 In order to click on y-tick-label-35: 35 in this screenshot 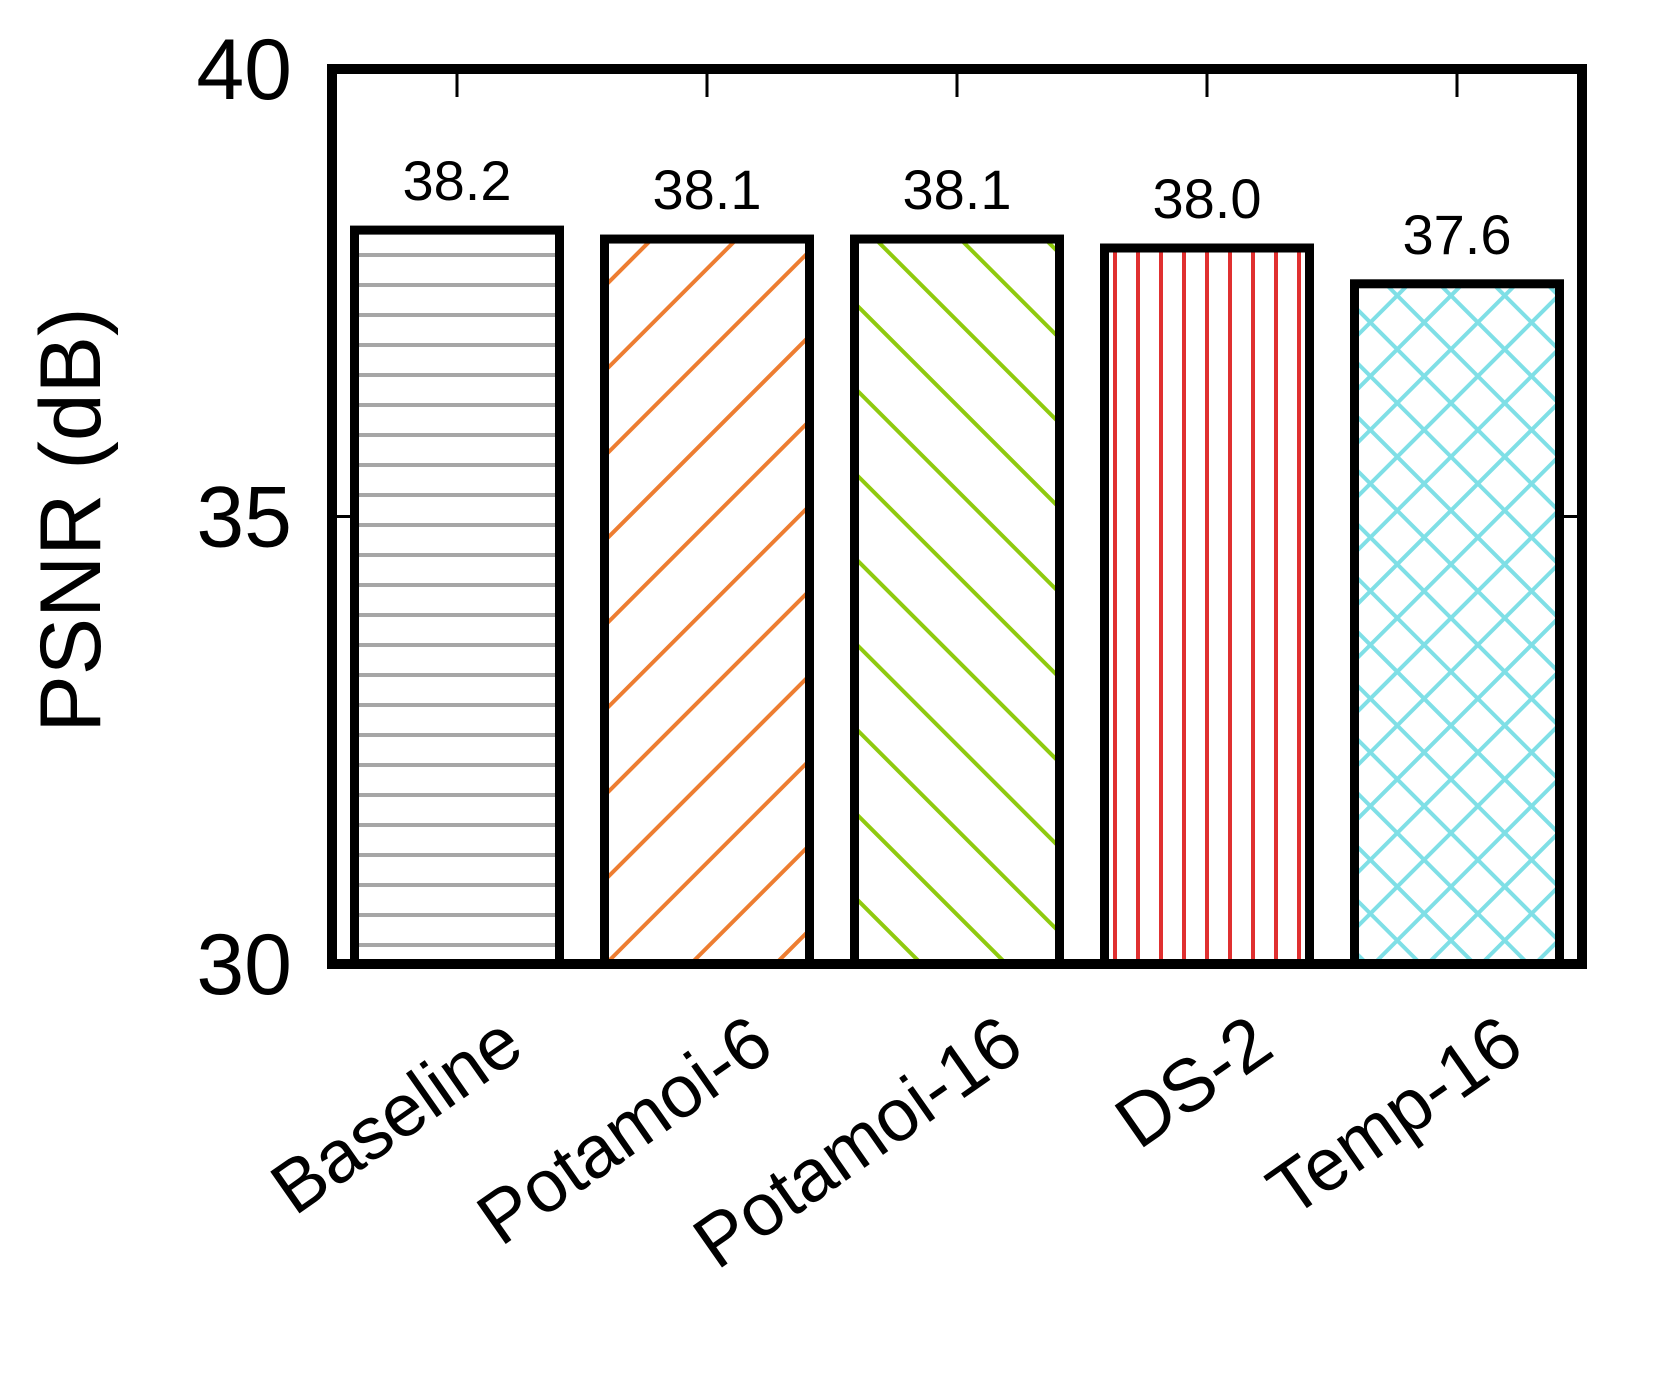, I will do `click(244, 518)`.